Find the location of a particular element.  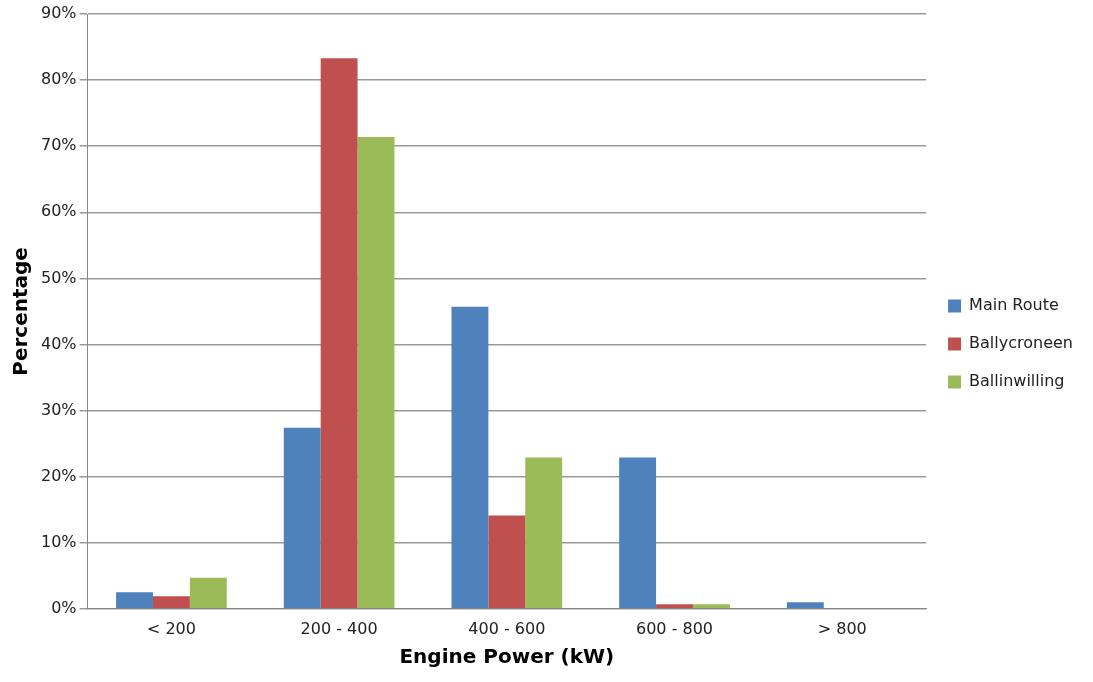

y-axis-title: Percentage is located at coordinates (20, 311).